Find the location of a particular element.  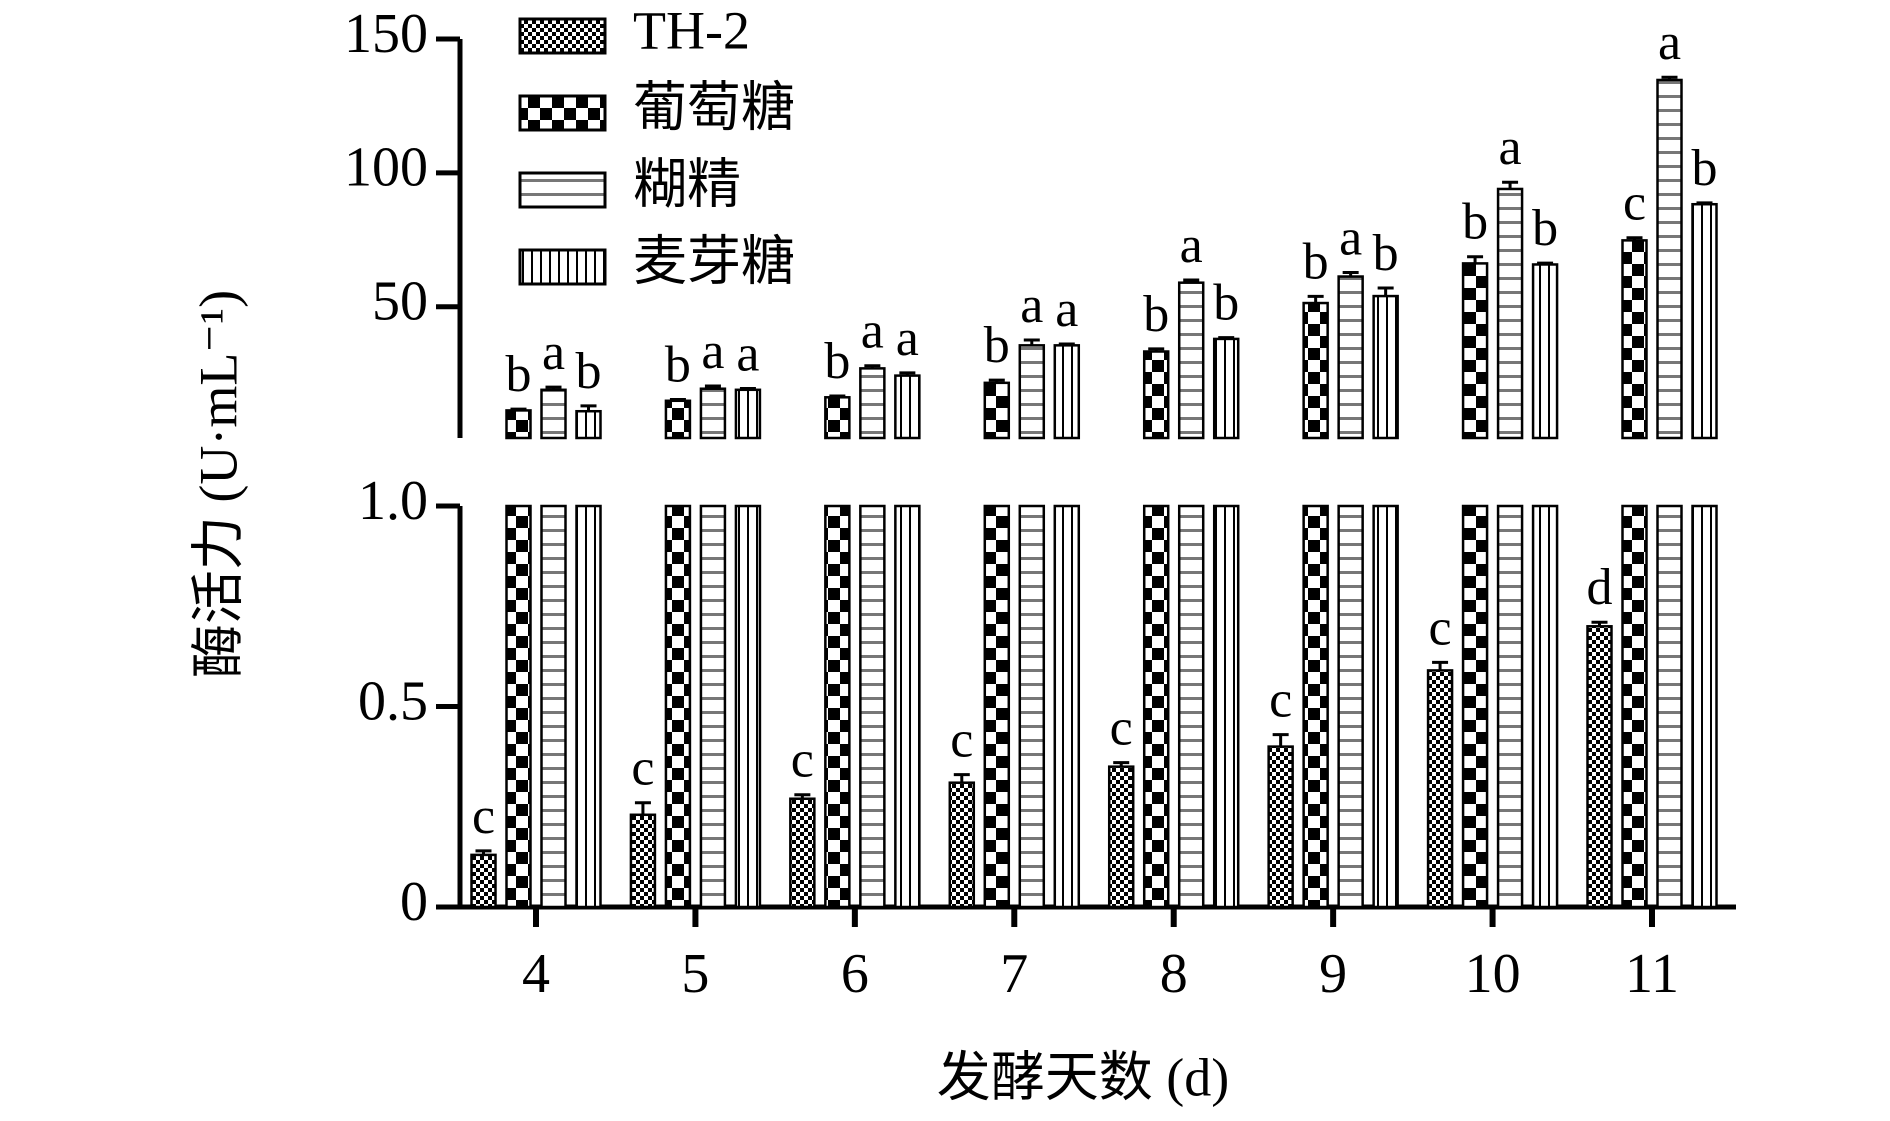

x-tick-label: 6 is located at coordinates (855, 974).